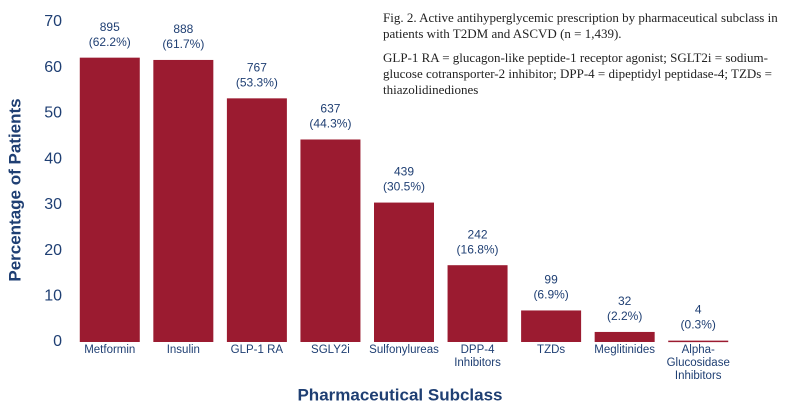 This screenshot has height=416, width=800. I want to click on x-tick-label: Insulin, so click(183, 350).